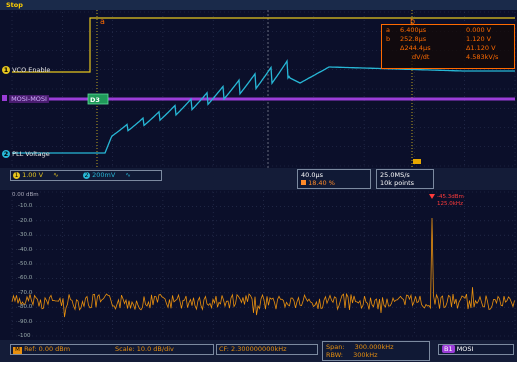  Describe the element at coordinates (31, 154) in the screenshot. I see `ch2-name: PLL Voltage` at that location.